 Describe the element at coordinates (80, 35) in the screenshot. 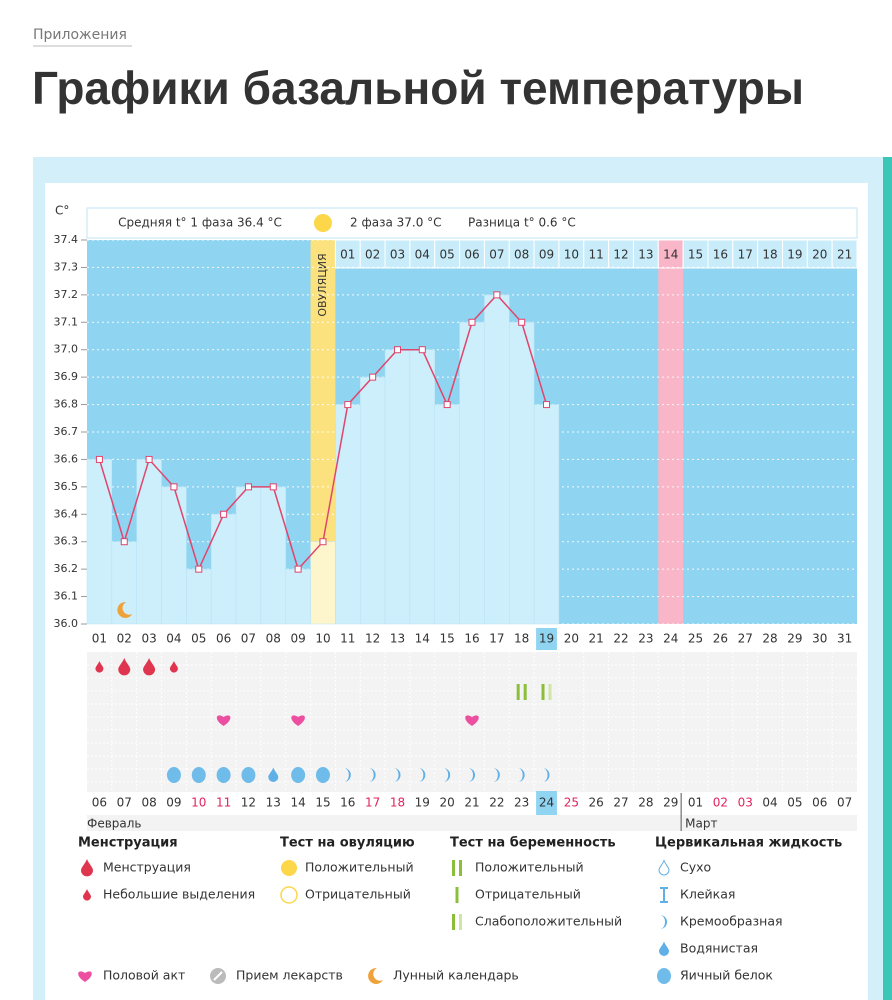

I see `breadcrumb: Приложения` at that location.